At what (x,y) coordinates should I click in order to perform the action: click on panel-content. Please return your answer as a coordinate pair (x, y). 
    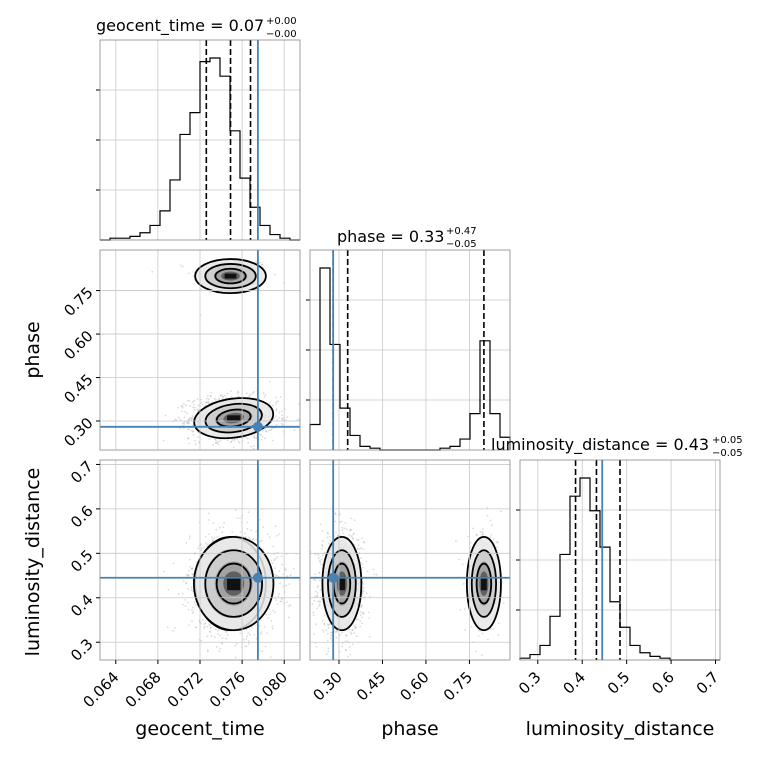
    Looking at the image, I should click on (410, 566).